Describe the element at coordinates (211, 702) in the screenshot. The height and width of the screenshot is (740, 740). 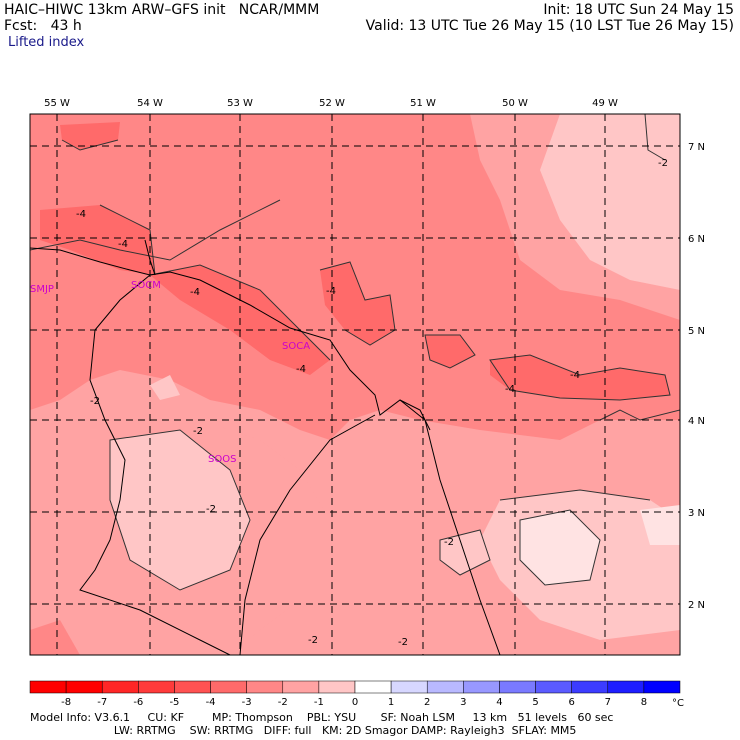
I see `colorbar-tick-label: -4` at that location.